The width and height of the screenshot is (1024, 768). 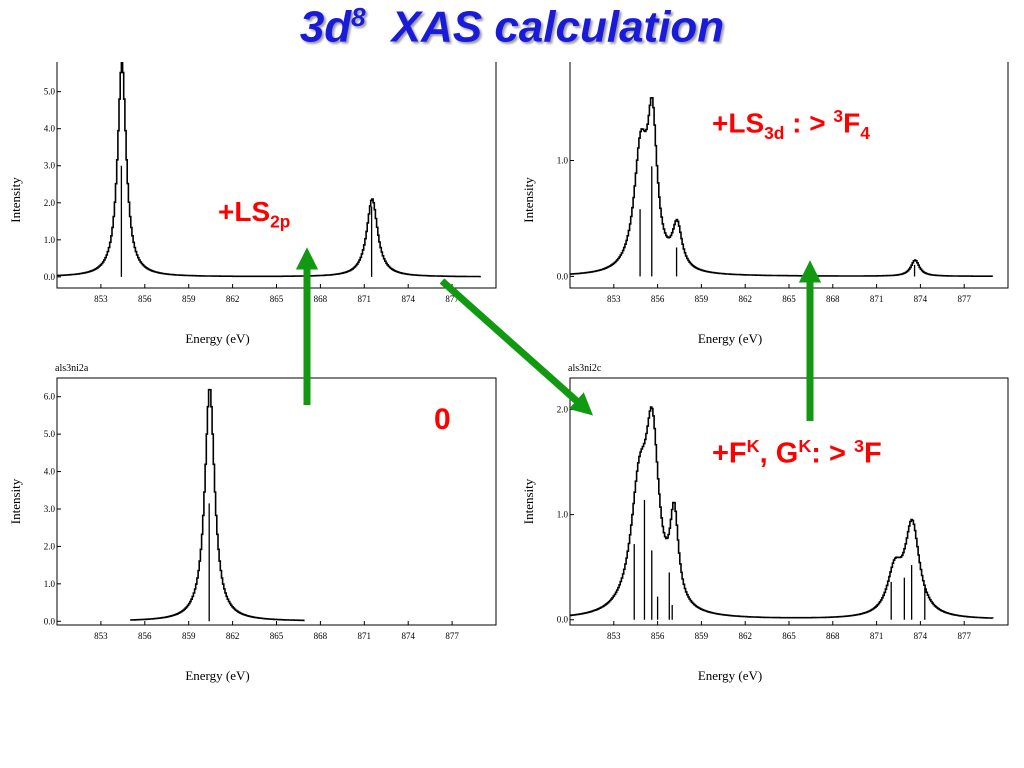 I want to click on annotation-fk-gk: +FK, GK: > 3F, so click(x=797, y=453).